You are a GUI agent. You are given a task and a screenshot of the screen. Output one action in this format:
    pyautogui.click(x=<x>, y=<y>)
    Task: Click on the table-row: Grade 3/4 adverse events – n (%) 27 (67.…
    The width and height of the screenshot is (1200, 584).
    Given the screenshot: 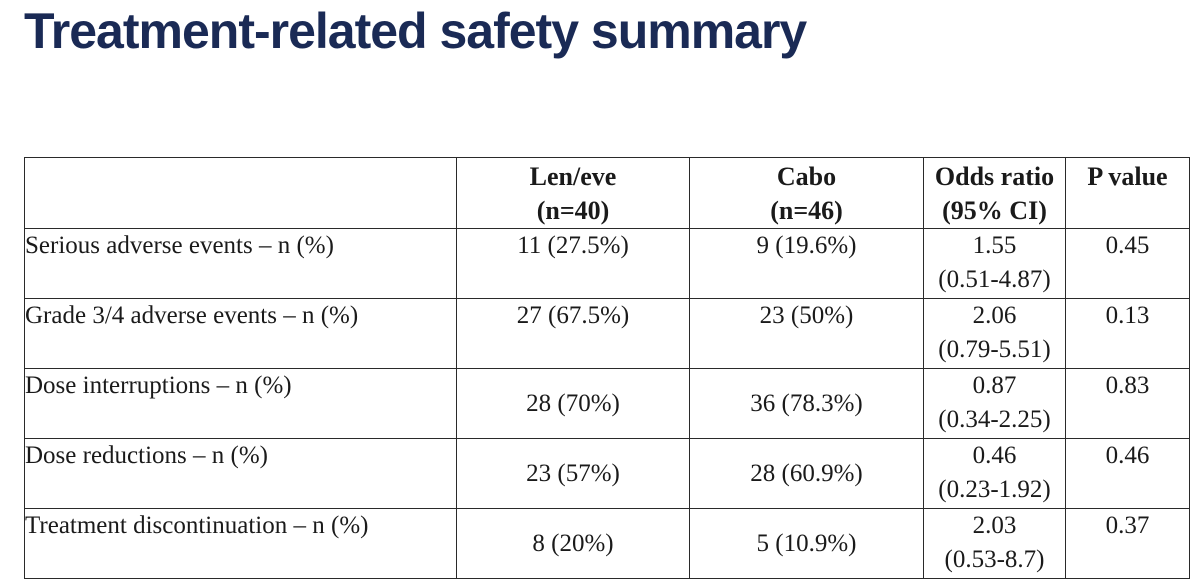 What is the action you would take?
    pyautogui.click(x=607, y=333)
    